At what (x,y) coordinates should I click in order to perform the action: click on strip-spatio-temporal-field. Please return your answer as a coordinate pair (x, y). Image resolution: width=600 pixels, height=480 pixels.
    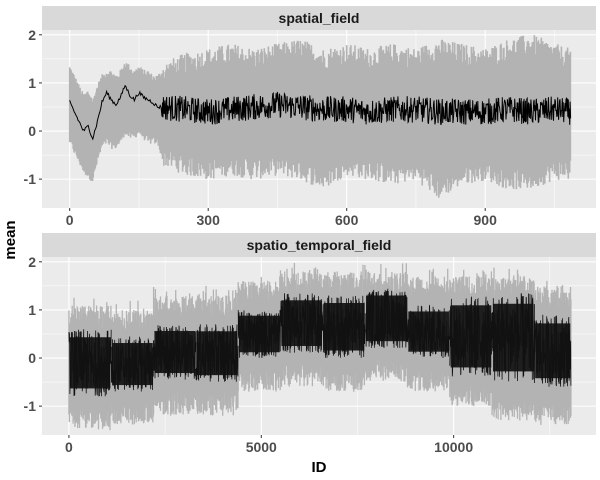
    Looking at the image, I should click on (319, 245).